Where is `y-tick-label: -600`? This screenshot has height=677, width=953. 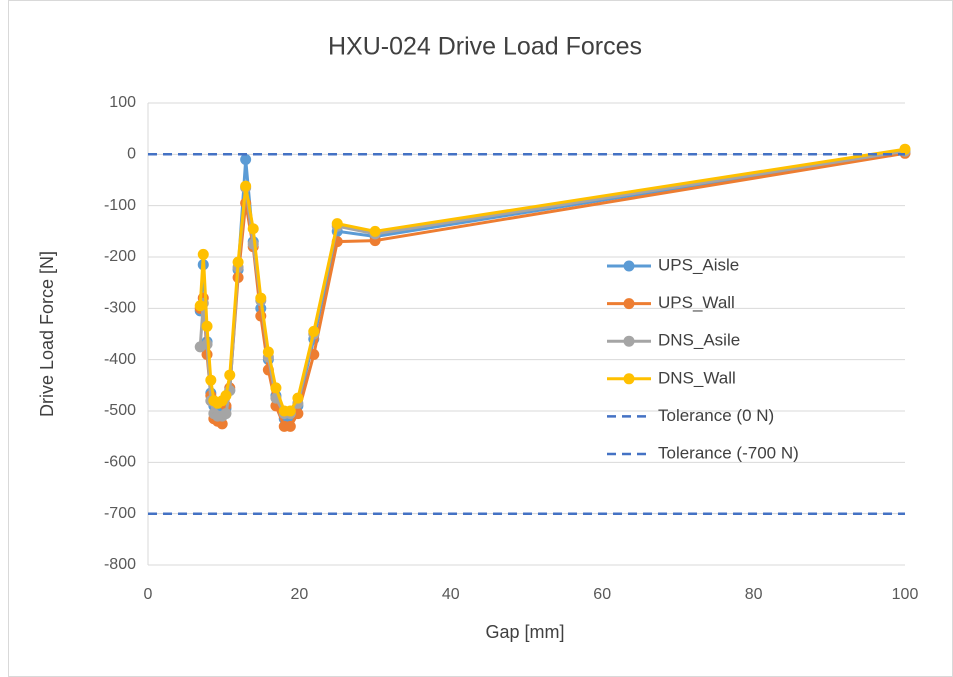
y-tick-label: -600 is located at coordinates (120, 462).